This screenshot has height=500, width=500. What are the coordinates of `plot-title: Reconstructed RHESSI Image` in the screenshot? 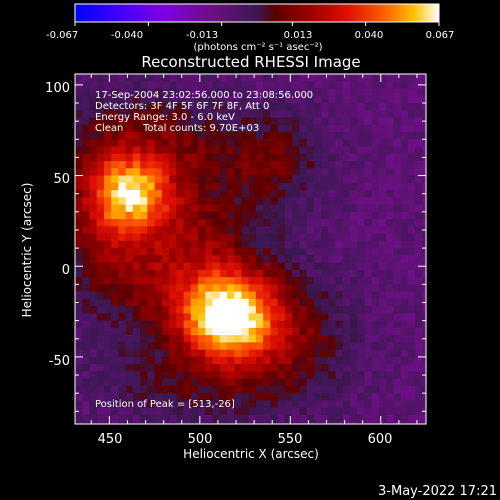 It's located at (250, 62).